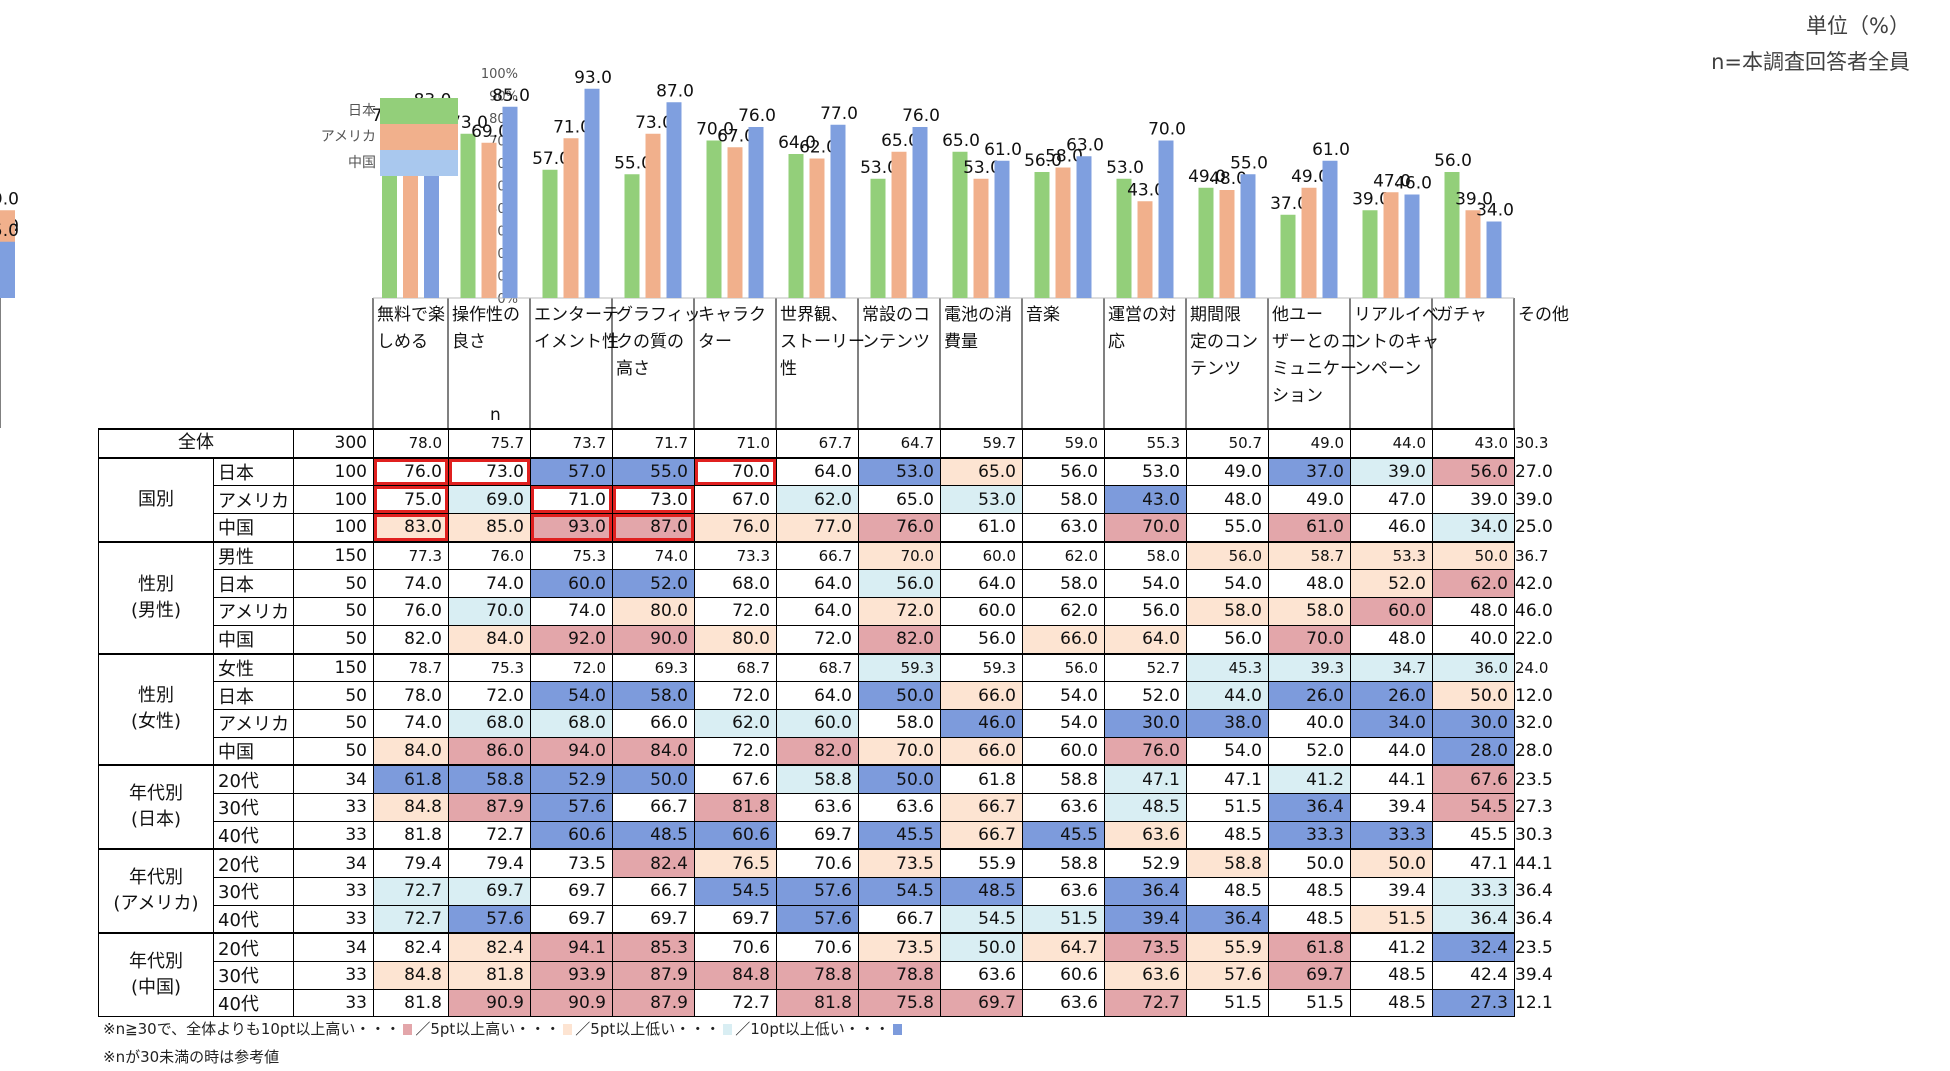 Image resolution: width=1950 pixels, height=1071 pixels. What do you see at coordinates (1145, 779) in the screenshot?
I see `data-cell: 47.1` at bounding box center [1145, 779].